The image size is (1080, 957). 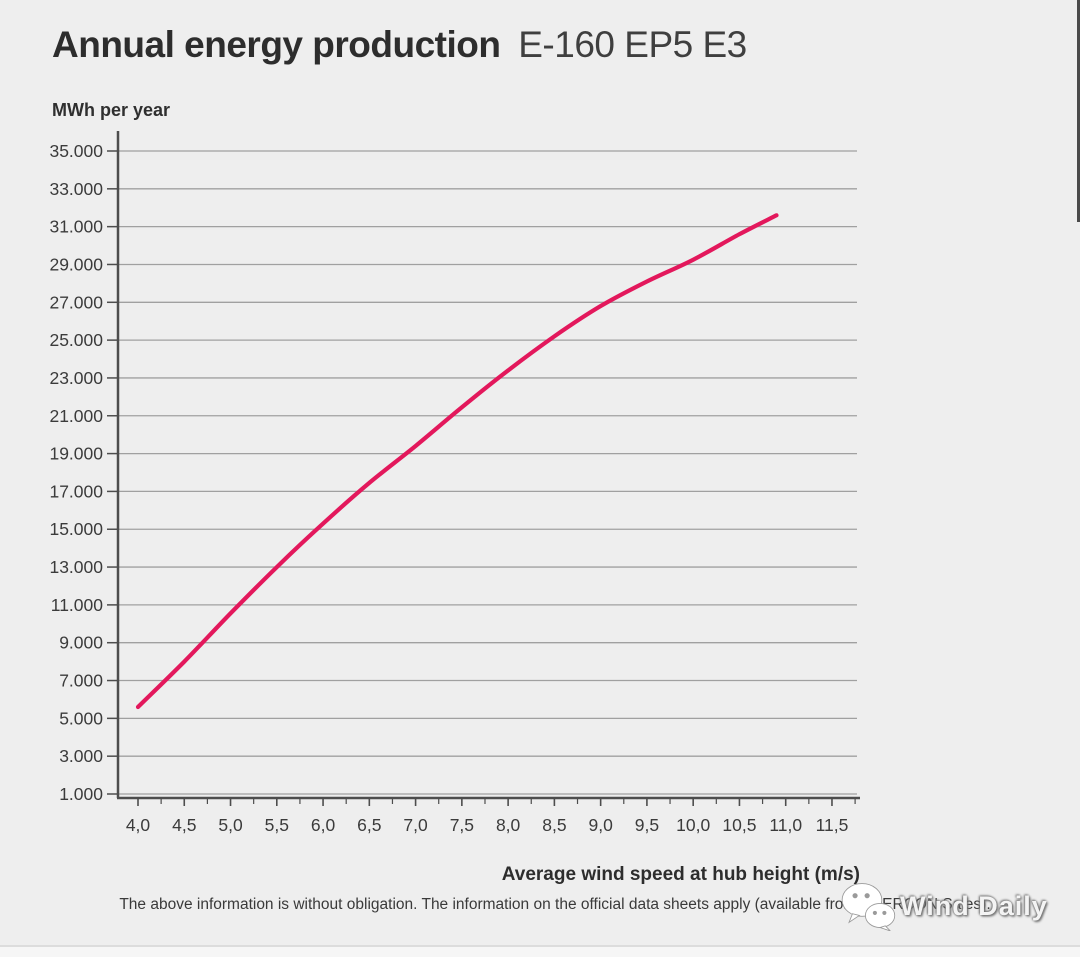 What do you see at coordinates (81, 718) in the screenshot?
I see `y-tick-label: 5.000` at bounding box center [81, 718].